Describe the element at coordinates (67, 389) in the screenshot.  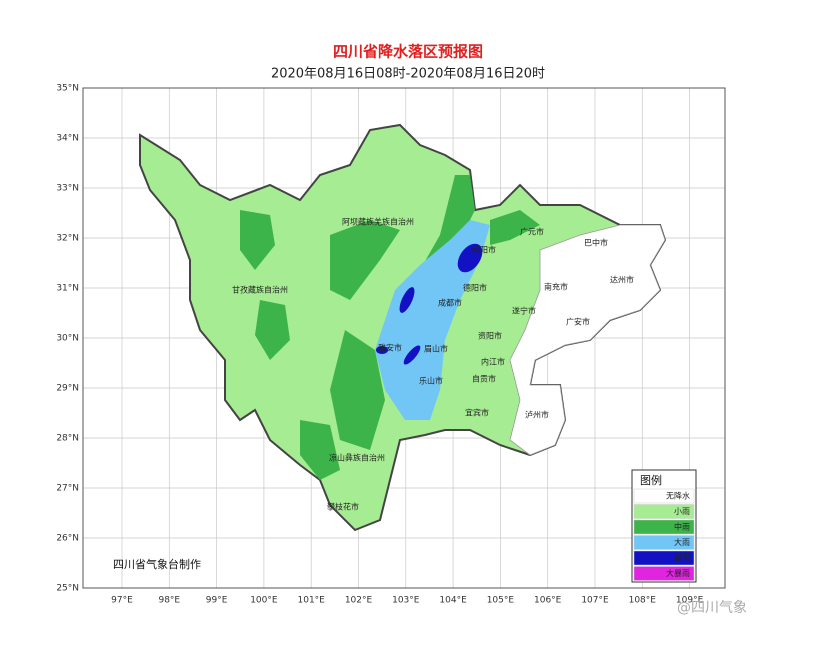
I see `lat-label: 29°N` at that location.